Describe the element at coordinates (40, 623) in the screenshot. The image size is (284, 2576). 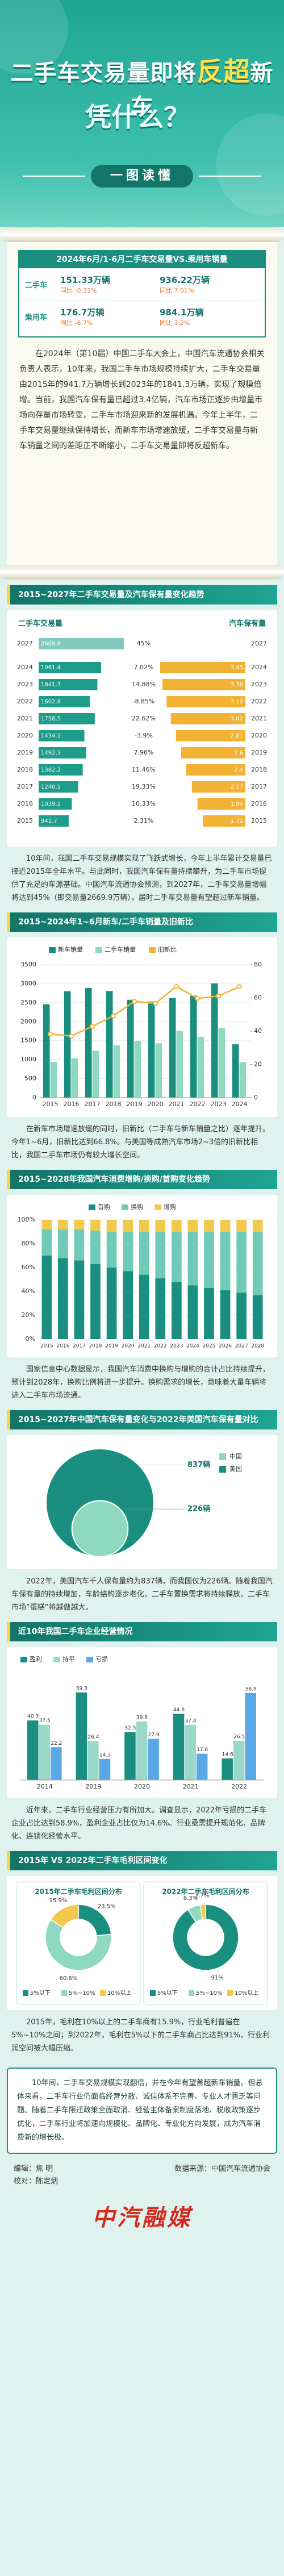
I see `legend-label: 二手车交易量` at that location.